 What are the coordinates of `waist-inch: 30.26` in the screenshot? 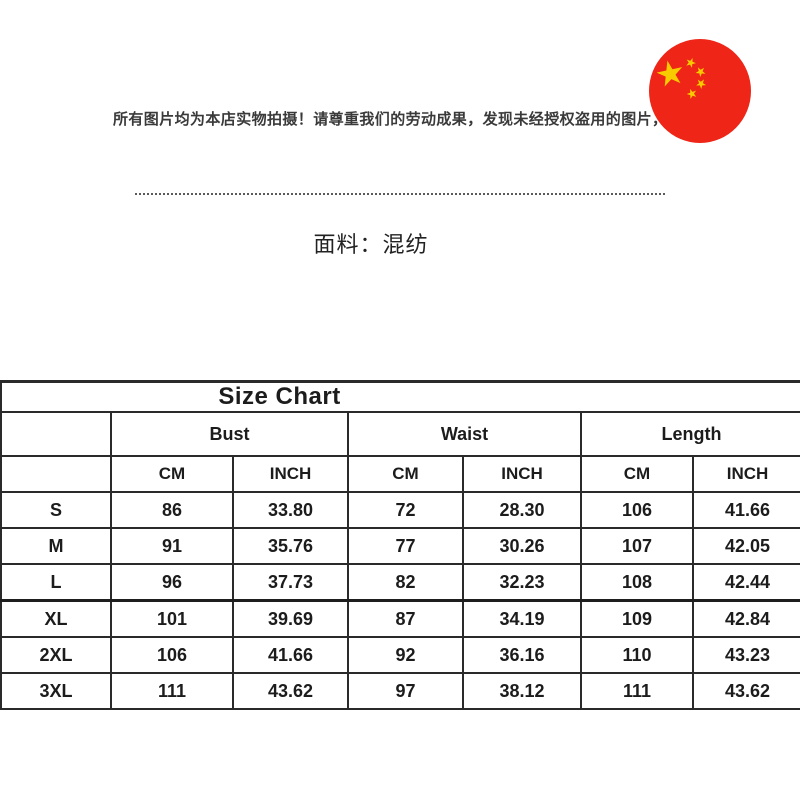 It's located at (522, 546).